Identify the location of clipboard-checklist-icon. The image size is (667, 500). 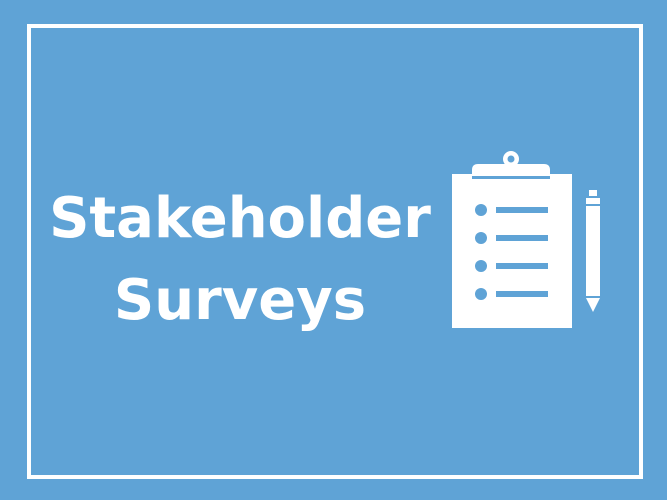
(512, 239).